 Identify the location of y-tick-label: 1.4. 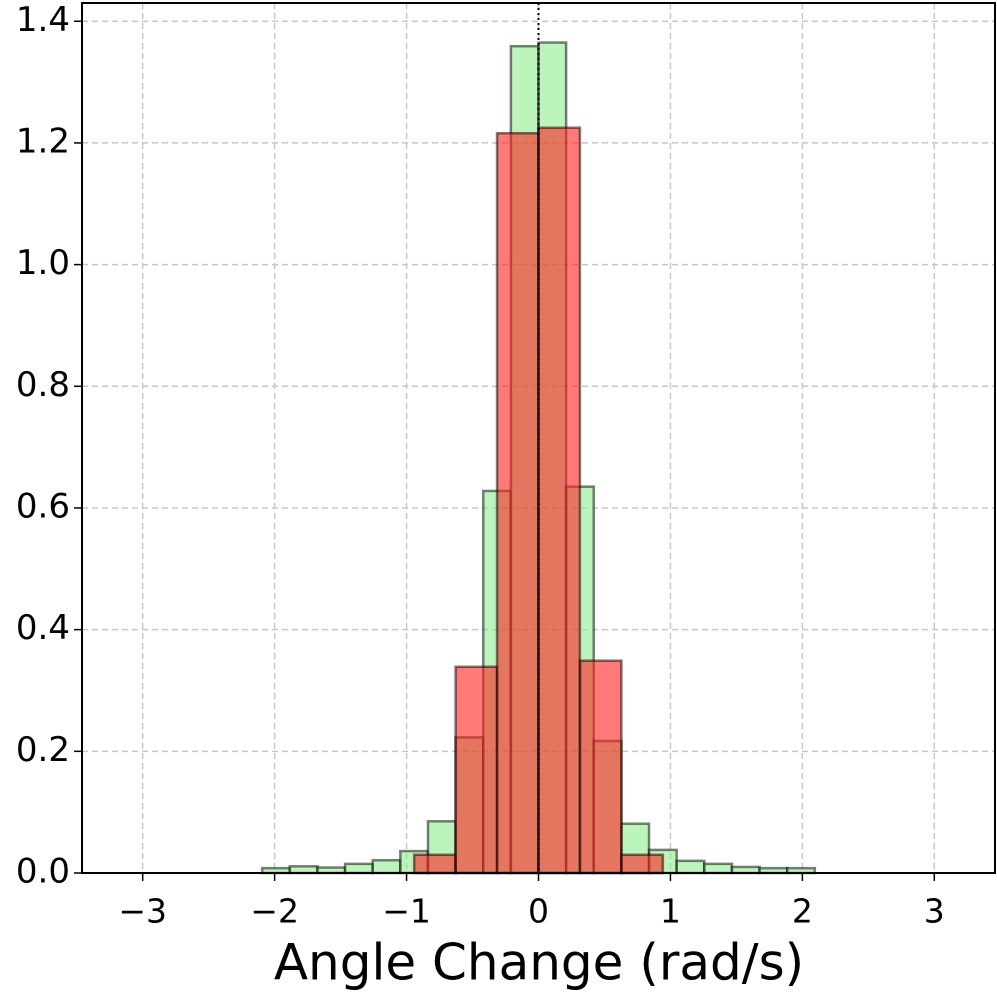
(43, 20).